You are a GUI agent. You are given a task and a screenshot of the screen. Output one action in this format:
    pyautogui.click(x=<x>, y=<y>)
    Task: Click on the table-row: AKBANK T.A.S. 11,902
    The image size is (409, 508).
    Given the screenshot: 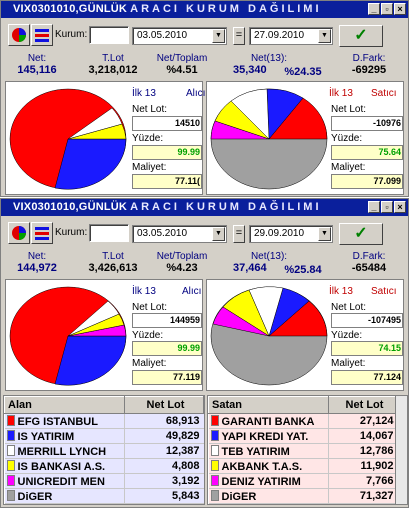 What is the action you would take?
    pyautogui.click(x=303, y=466)
    